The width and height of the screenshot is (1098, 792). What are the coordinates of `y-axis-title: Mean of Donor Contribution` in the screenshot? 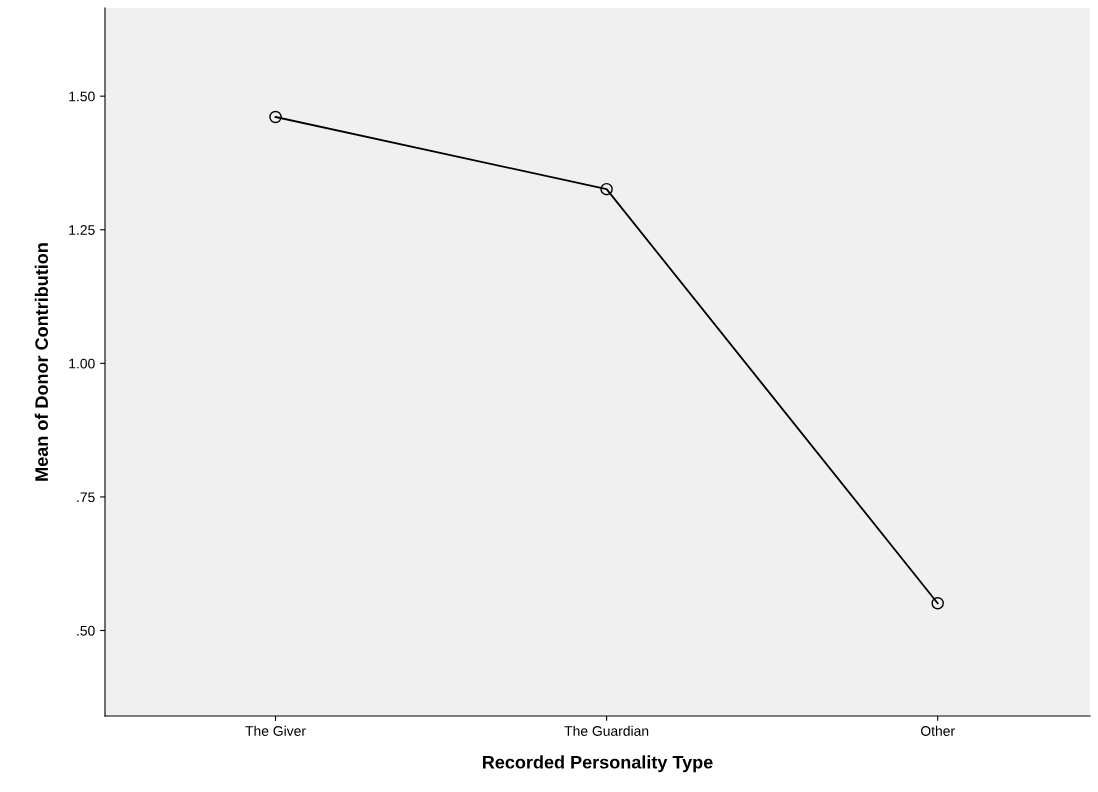 It's located at (41, 362).